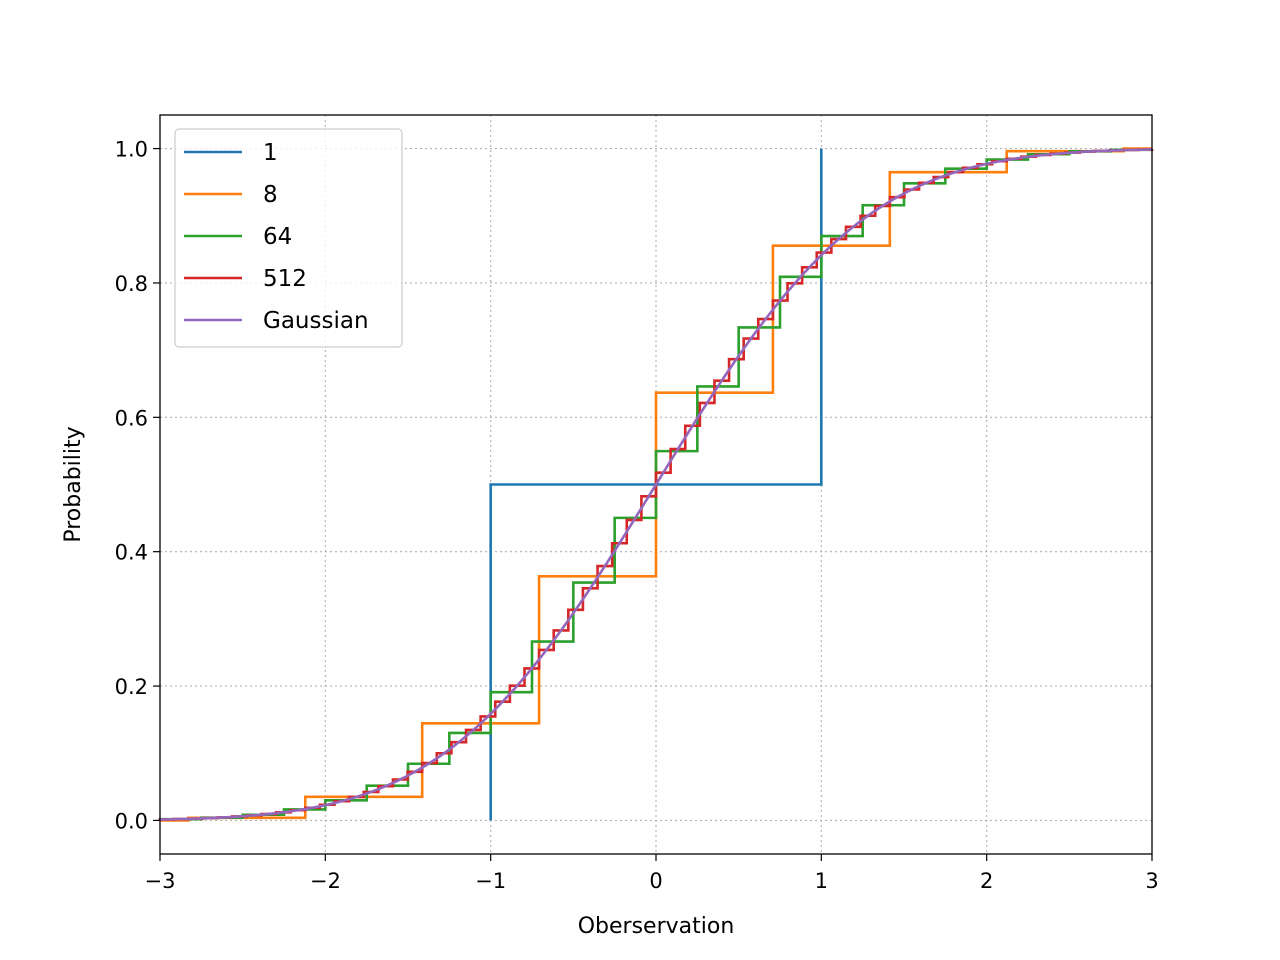  What do you see at coordinates (160, 881) in the screenshot?
I see `x-tick-label: −3` at bounding box center [160, 881].